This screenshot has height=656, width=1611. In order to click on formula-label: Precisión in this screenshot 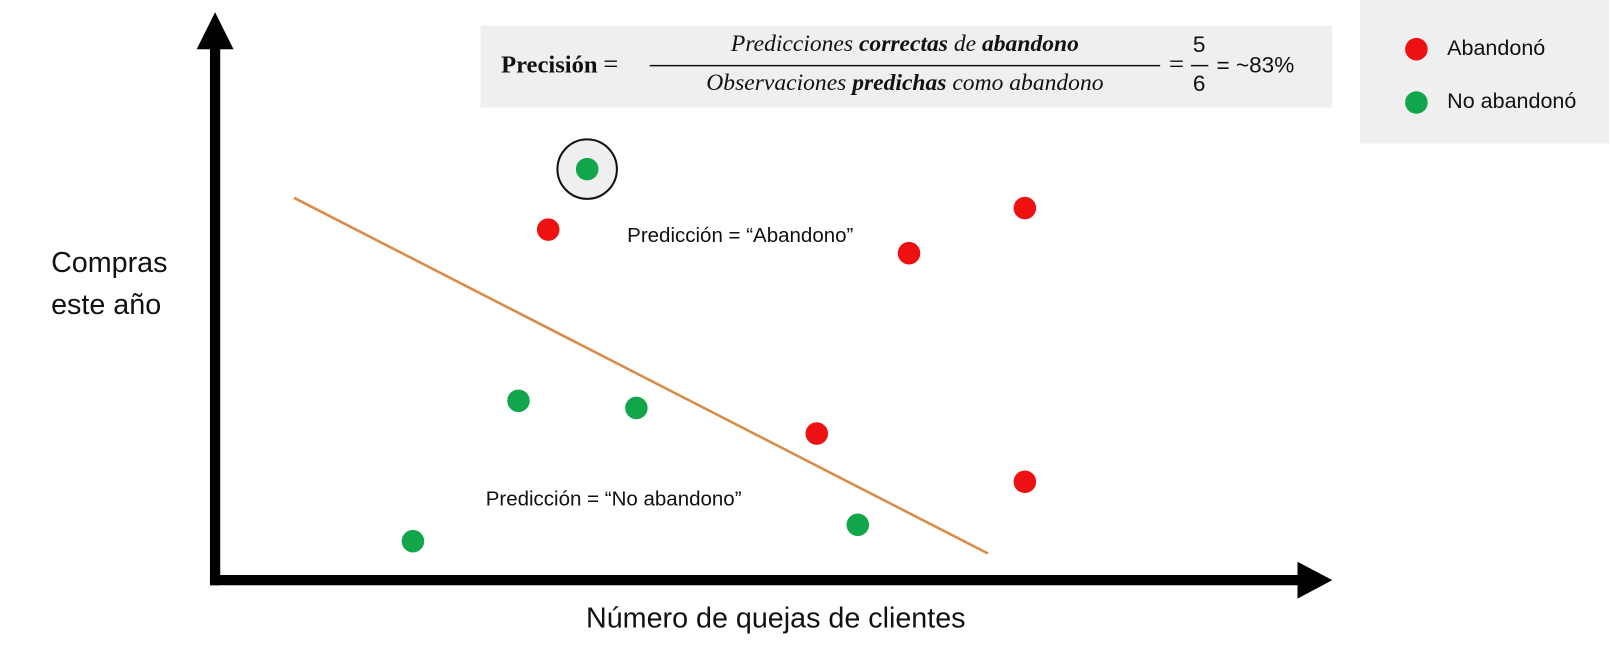, I will do `click(549, 64)`.